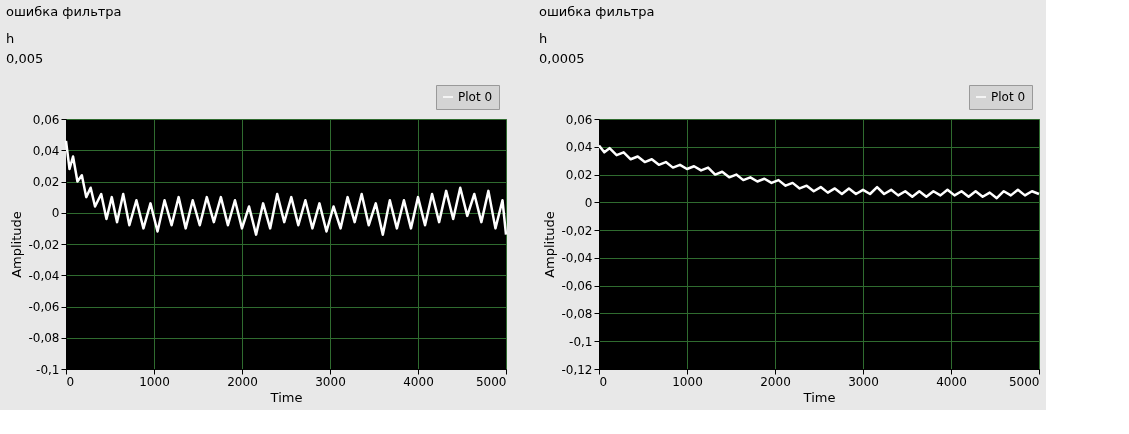 Image resolution: width=1129 pixels, height=434 pixels. Describe the element at coordinates (577, 369) in the screenshot. I see `y-tick-label: -0,12` at that location.